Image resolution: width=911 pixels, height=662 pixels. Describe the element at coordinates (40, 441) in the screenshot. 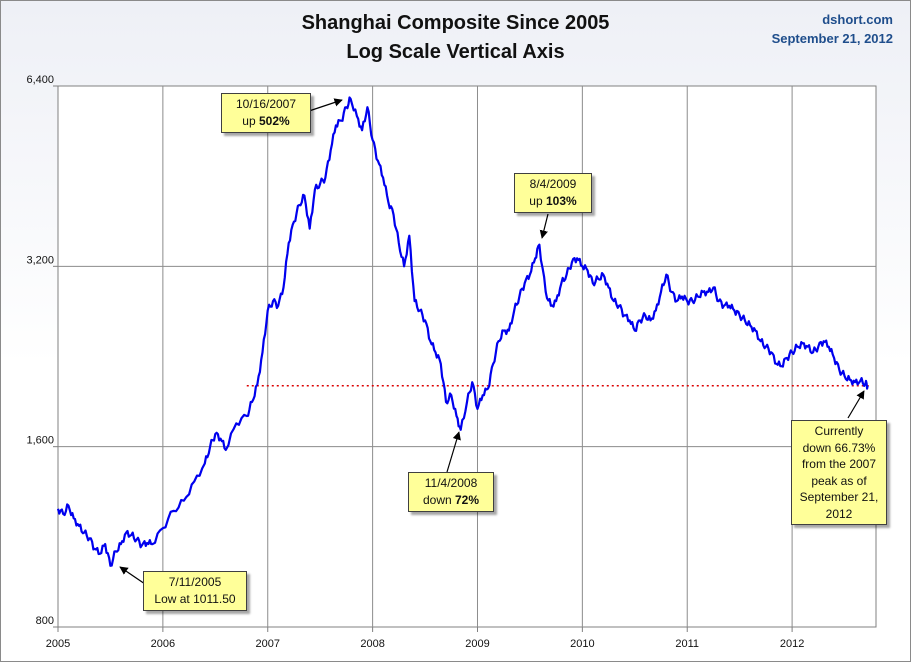

I see `y-tick-label: 1,600` at that location.